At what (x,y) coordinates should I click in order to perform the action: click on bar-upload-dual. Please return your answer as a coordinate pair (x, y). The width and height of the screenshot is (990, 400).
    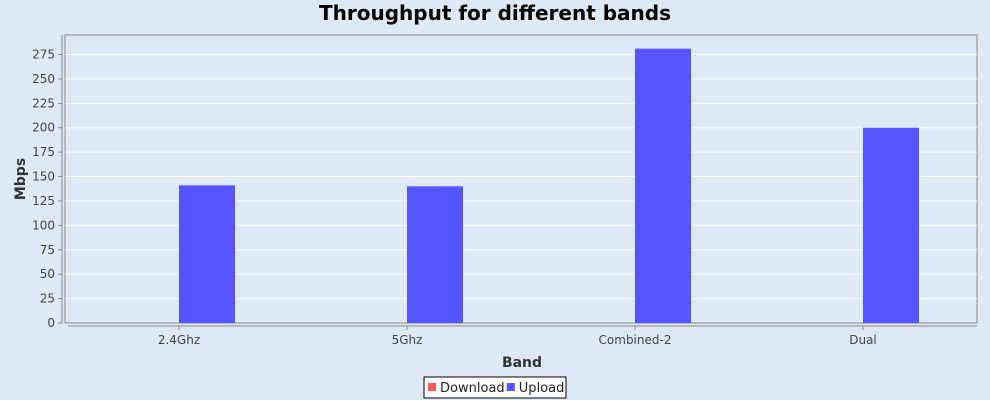
    Looking at the image, I should click on (891, 225).